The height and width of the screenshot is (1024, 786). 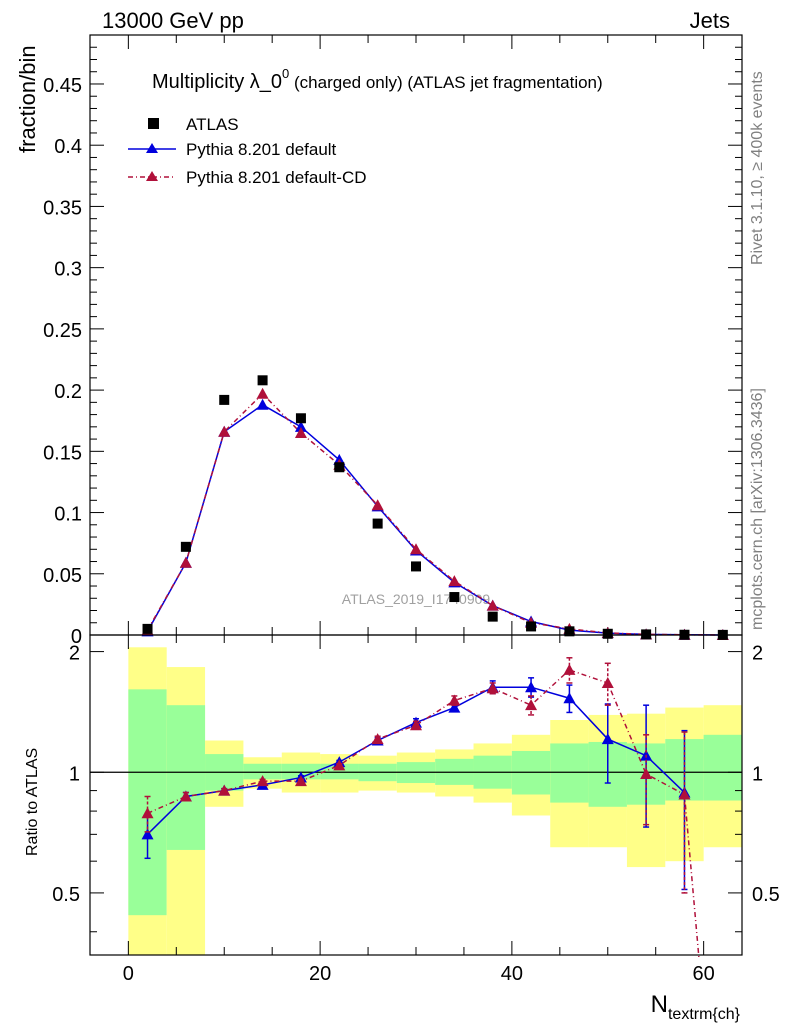 I want to click on legend-label-cd: Pythia 8.201 default-CD, so click(x=276, y=177).